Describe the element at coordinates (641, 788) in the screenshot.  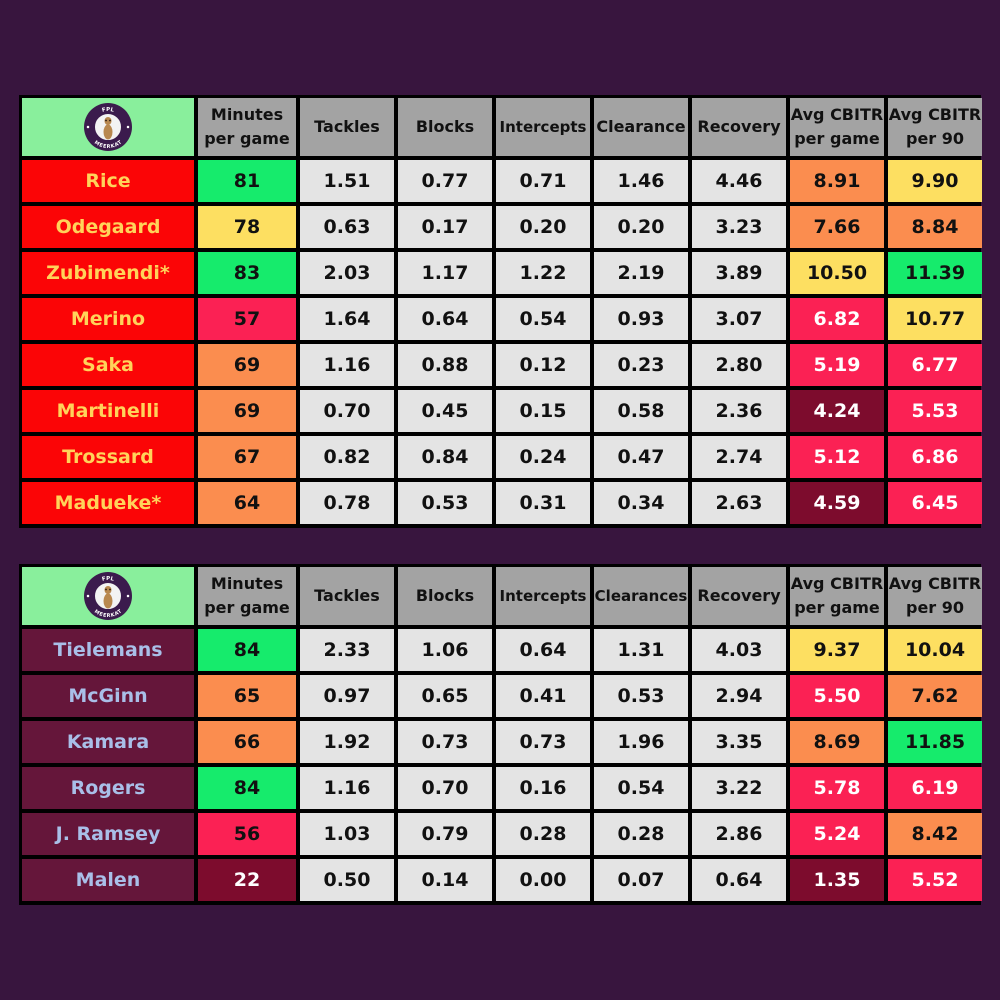
I see `stat-cell: 0.54` at that location.